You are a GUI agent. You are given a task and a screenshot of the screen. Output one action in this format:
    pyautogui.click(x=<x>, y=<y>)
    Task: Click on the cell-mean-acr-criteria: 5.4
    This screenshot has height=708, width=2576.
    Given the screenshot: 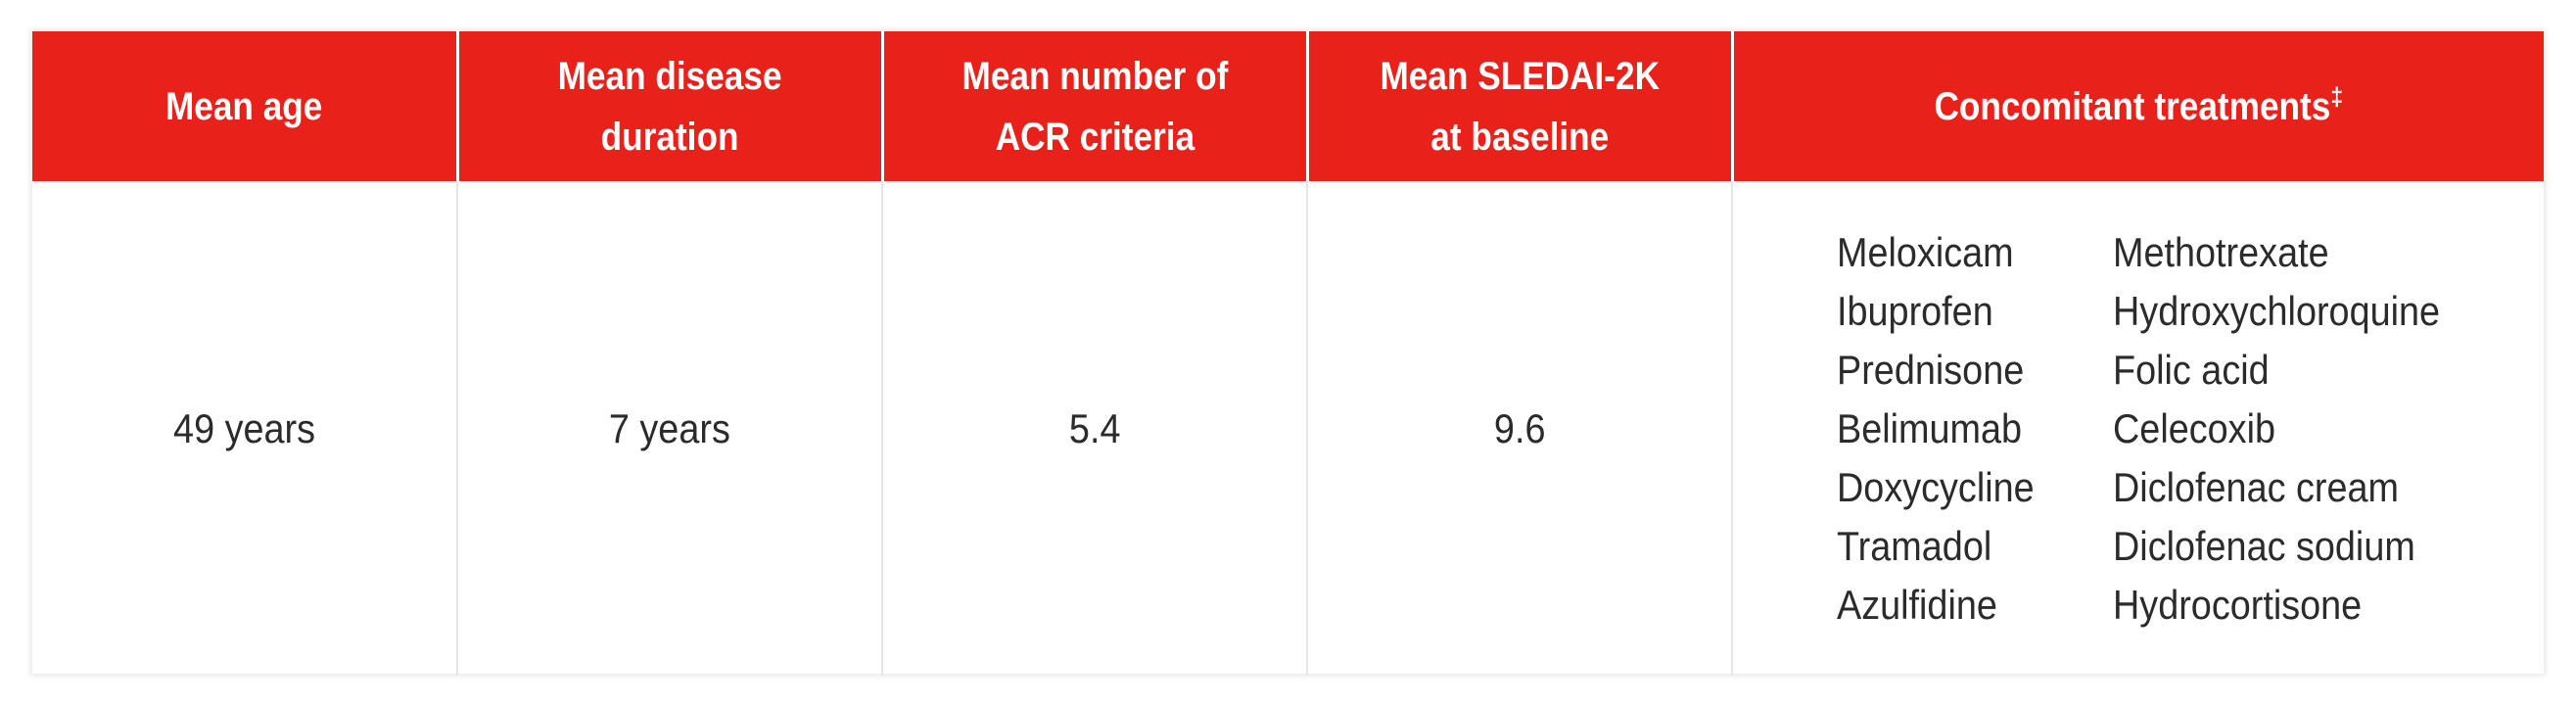 What is the action you would take?
    pyautogui.click(x=1095, y=428)
    